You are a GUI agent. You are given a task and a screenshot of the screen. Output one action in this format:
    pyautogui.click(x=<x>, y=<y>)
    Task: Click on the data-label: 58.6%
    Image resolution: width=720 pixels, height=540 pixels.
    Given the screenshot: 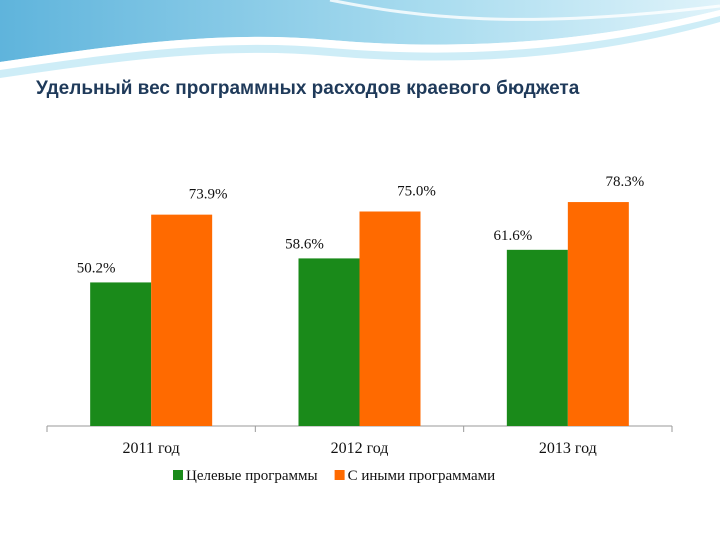 What is the action you would take?
    pyautogui.click(x=304, y=244)
    